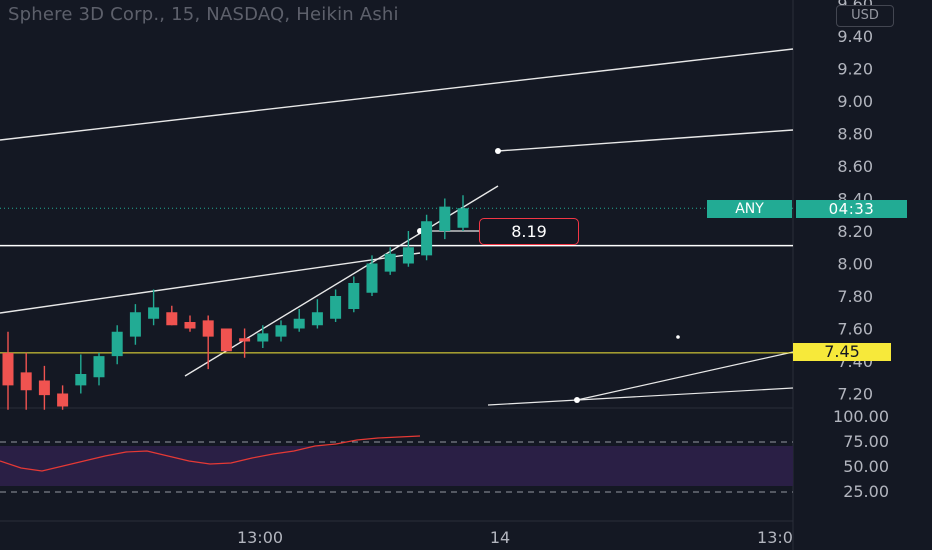  I want to click on price-callout: 8.19, so click(529, 231).